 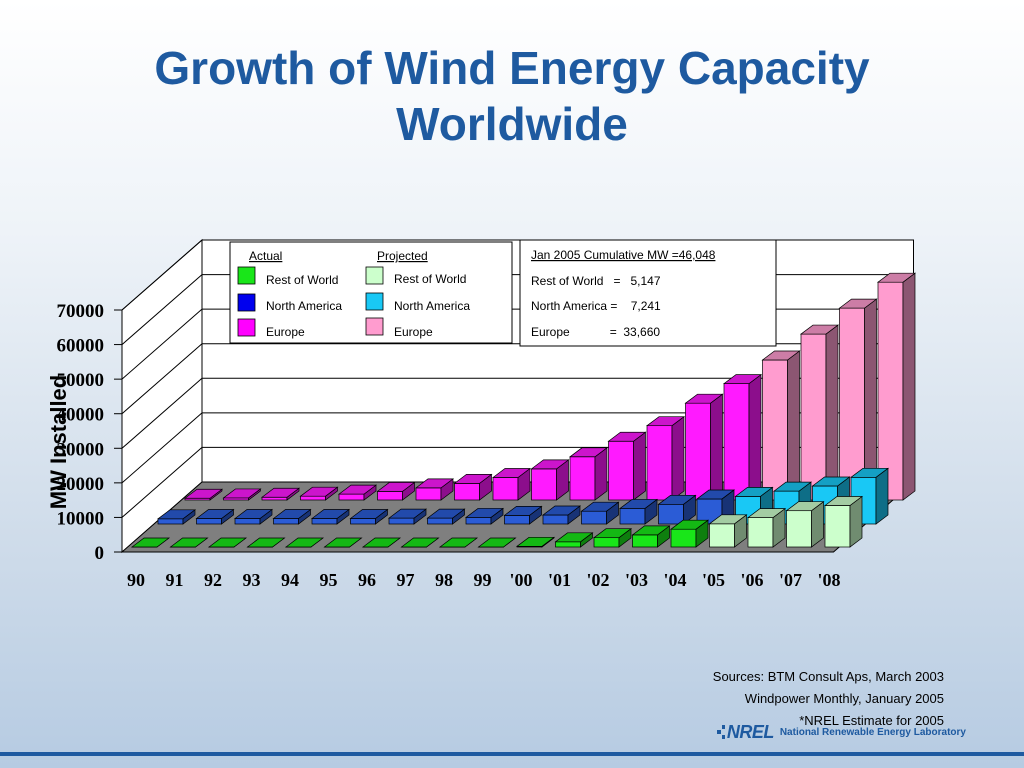 What do you see at coordinates (559, 580) in the screenshot?
I see `x-tick-label: '01` at bounding box center [559, 580].